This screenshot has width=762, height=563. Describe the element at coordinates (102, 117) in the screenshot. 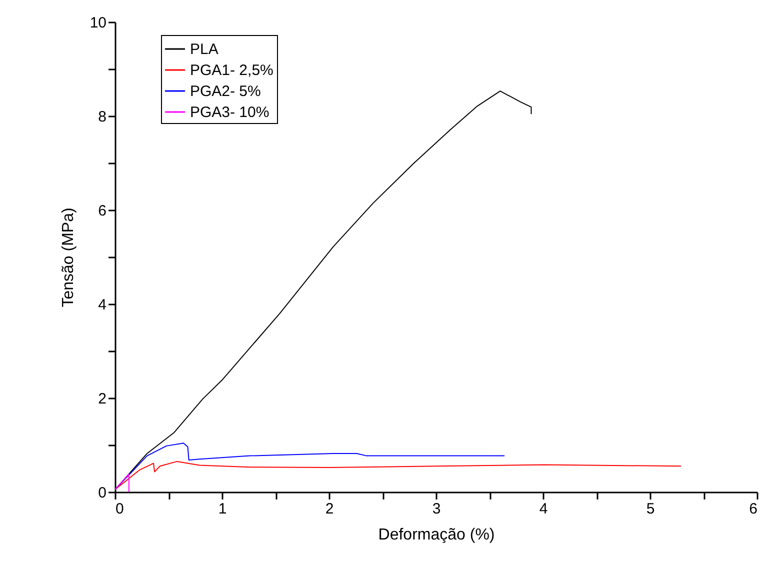

I see `y-tick-label: 8` at that location.